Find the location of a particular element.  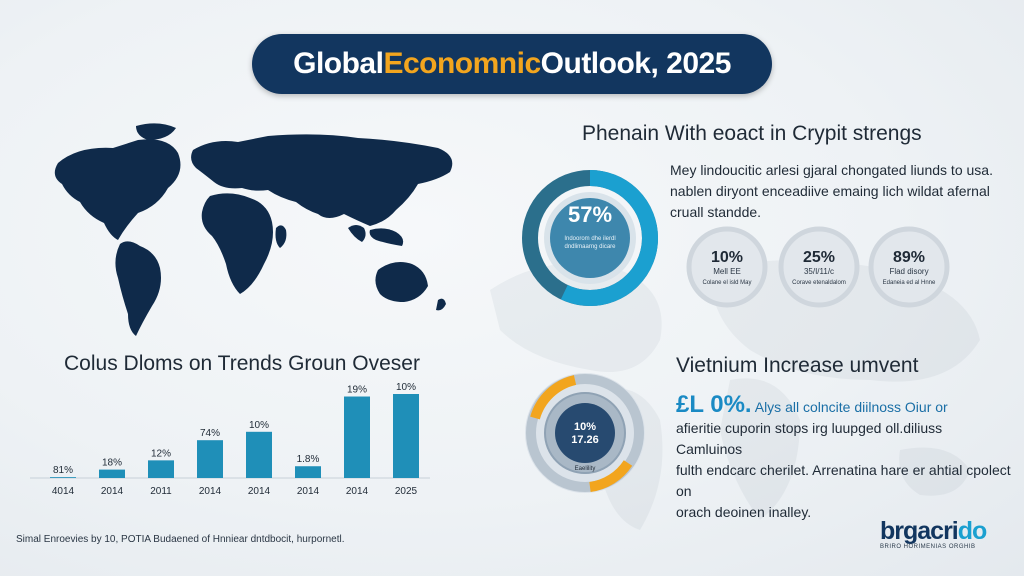

gauge-chart: 10% 17.26 Eaelility is located at coordinates (585, 433).